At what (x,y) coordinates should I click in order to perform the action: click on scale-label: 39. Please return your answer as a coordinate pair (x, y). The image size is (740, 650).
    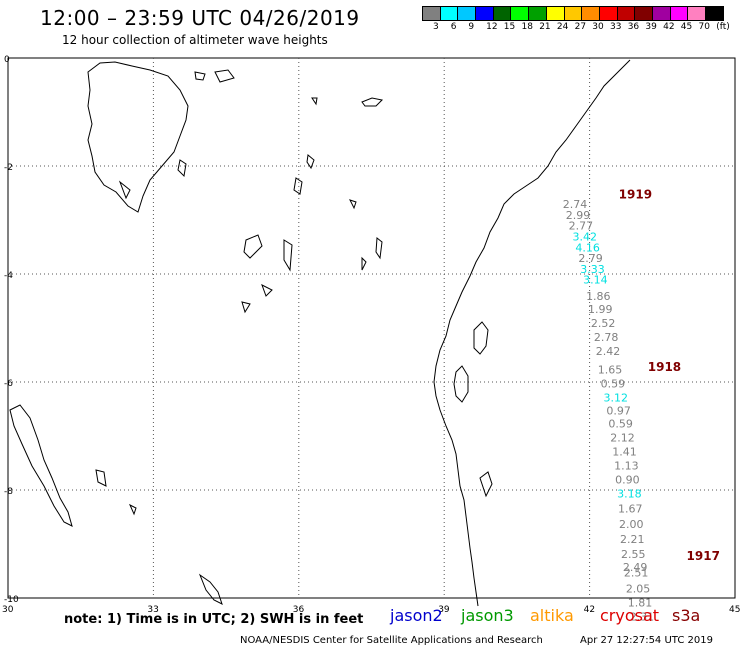
    Looking at the image, I should click on (651, 27).